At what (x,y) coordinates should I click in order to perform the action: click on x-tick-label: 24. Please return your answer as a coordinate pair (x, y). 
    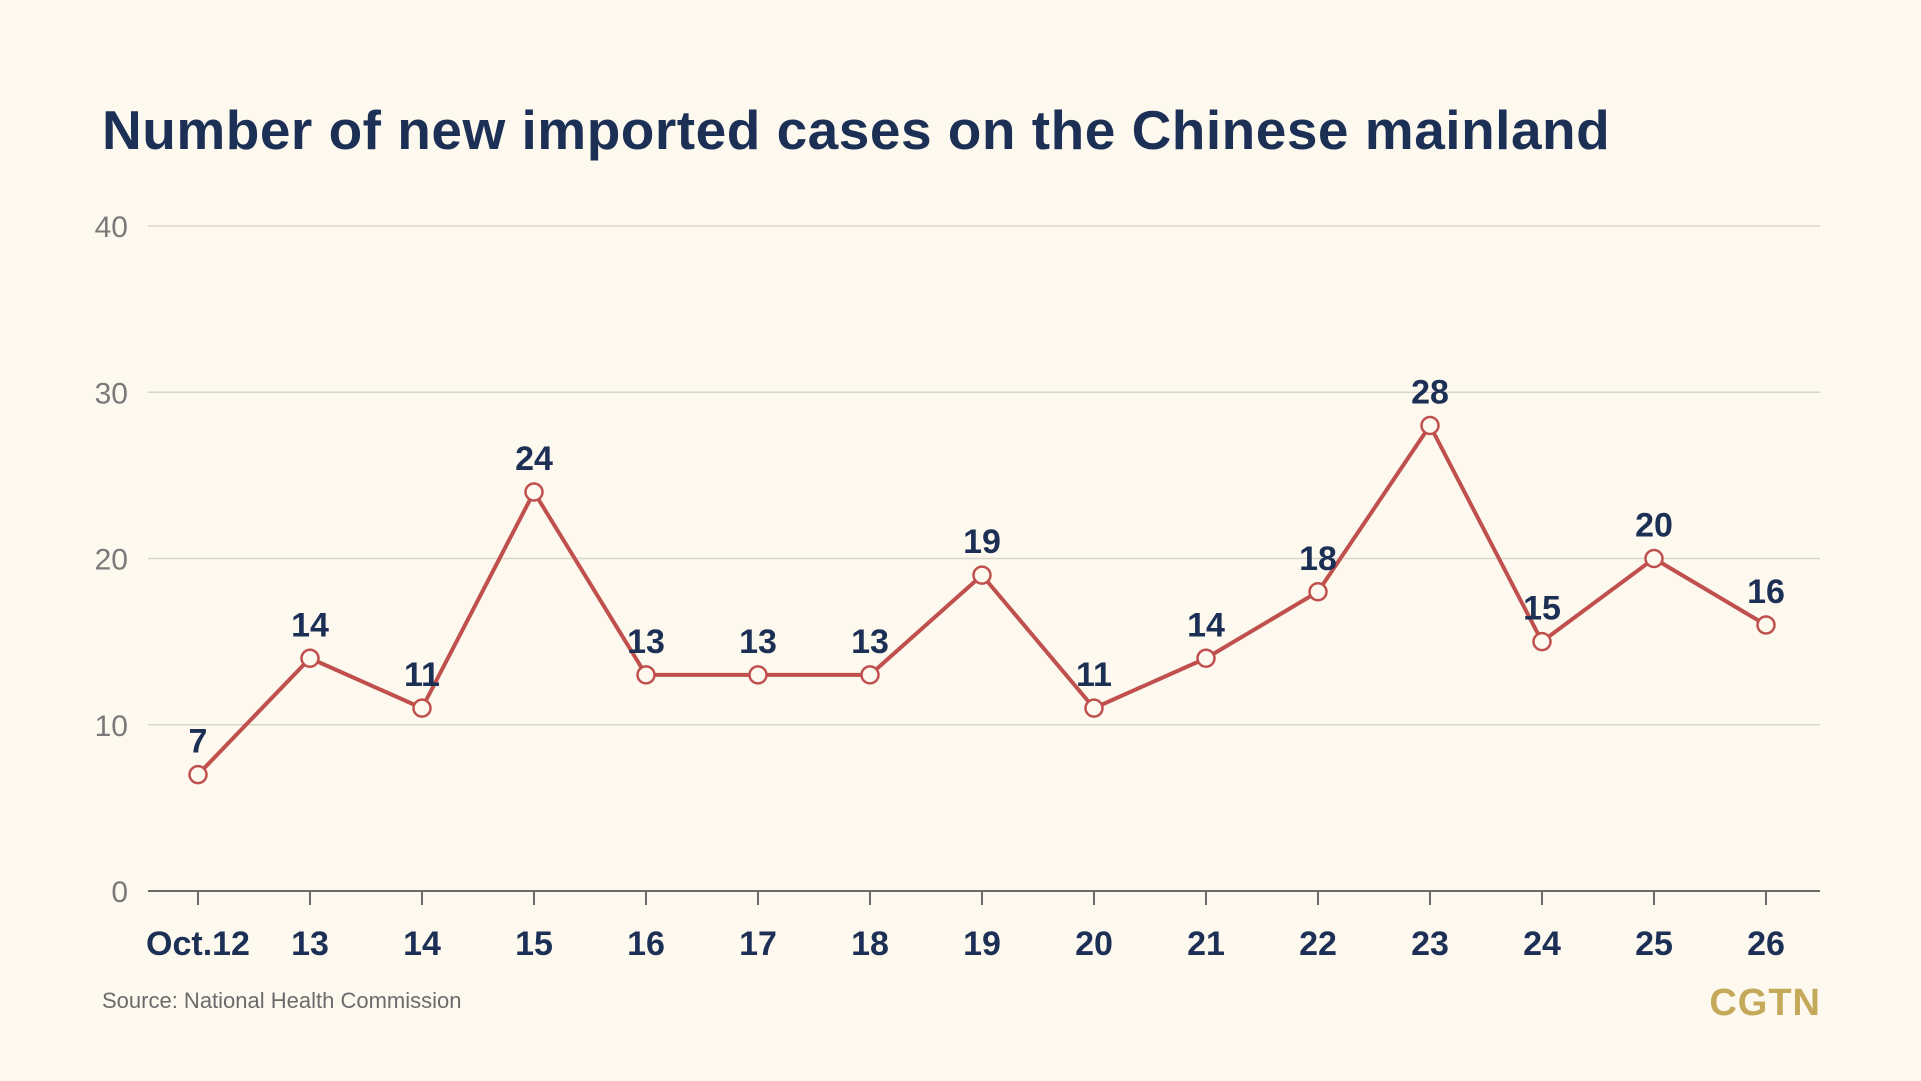
    Looking at the image, I should click on (1542, 944).